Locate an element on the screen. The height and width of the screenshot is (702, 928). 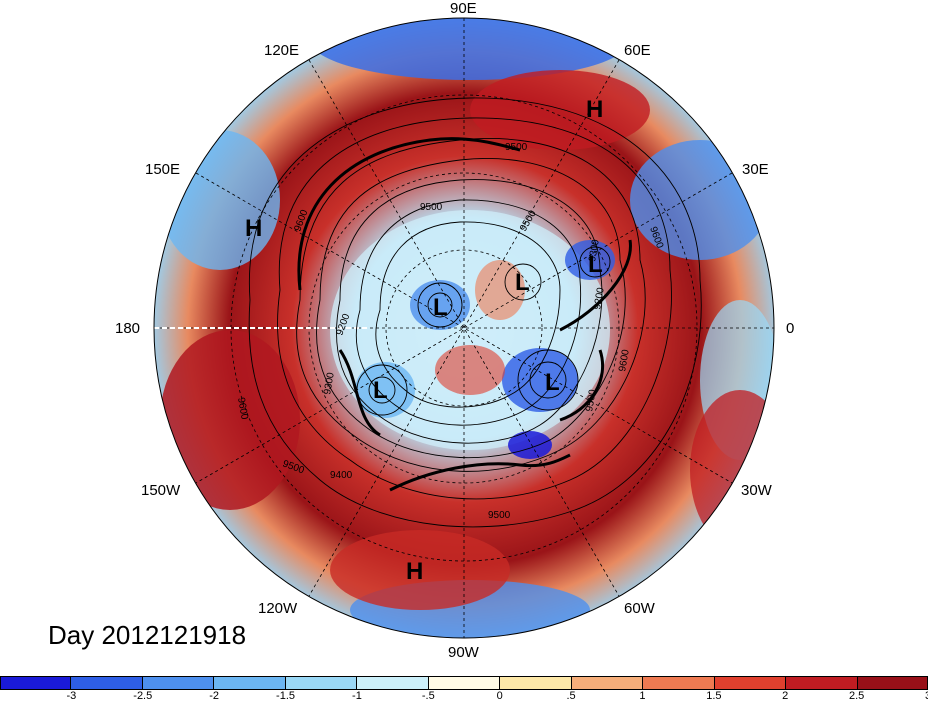
longitude-label-60w: 60W is located at coordinates (639, 608).